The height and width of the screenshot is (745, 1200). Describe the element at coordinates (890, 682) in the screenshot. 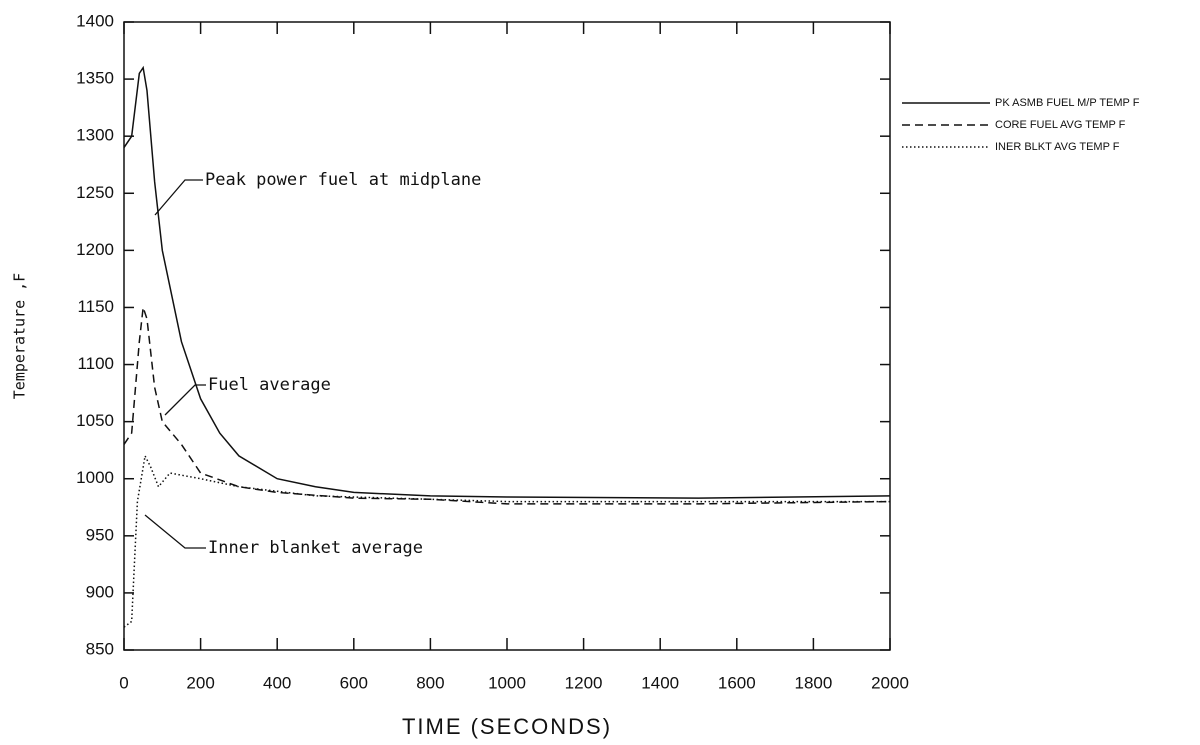

I see `x-tick-label: 2000` at that location.